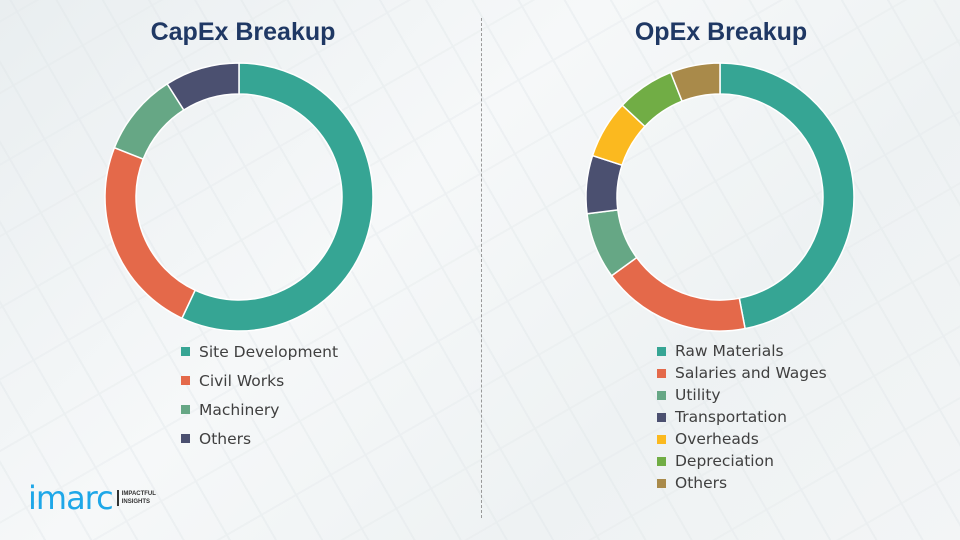 The image size is (960, 540). I want to click on slice-salaries-and-wages, so click(678, 294).